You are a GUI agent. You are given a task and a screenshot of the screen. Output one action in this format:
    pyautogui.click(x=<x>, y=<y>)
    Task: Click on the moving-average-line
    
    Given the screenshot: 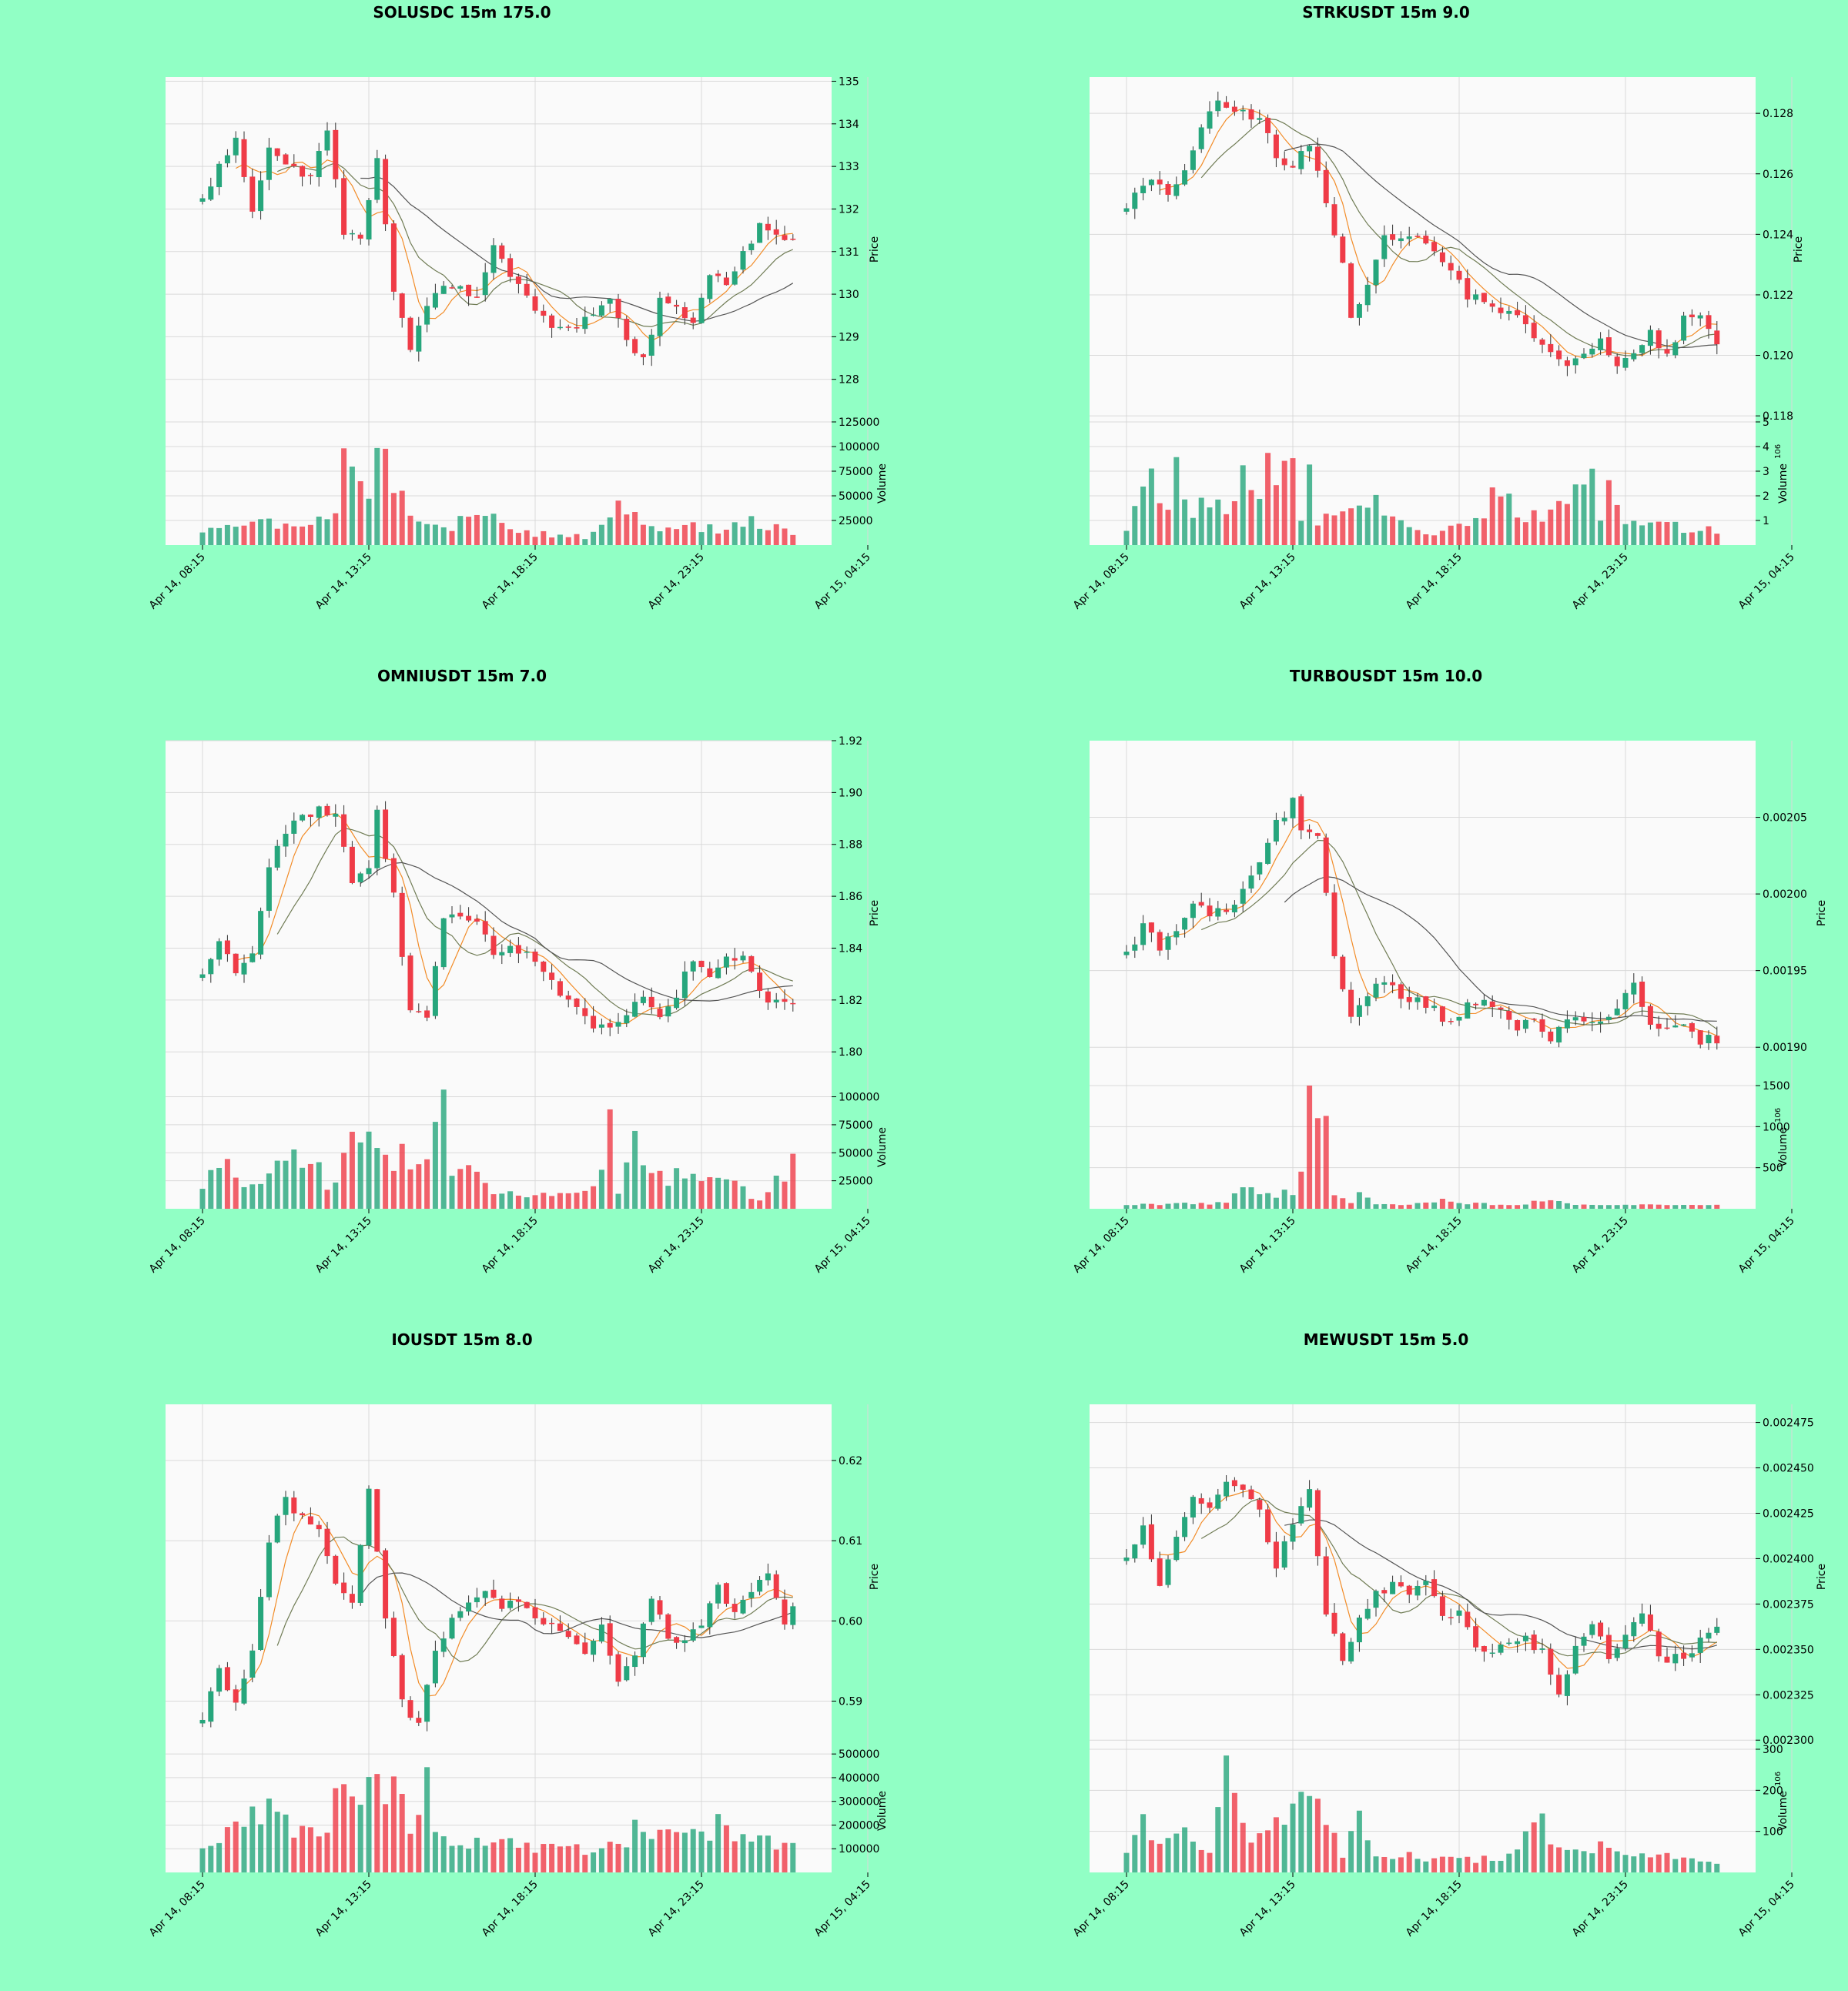 What is the action you would take?
    pyautogui.click(x=577, y=249)
    